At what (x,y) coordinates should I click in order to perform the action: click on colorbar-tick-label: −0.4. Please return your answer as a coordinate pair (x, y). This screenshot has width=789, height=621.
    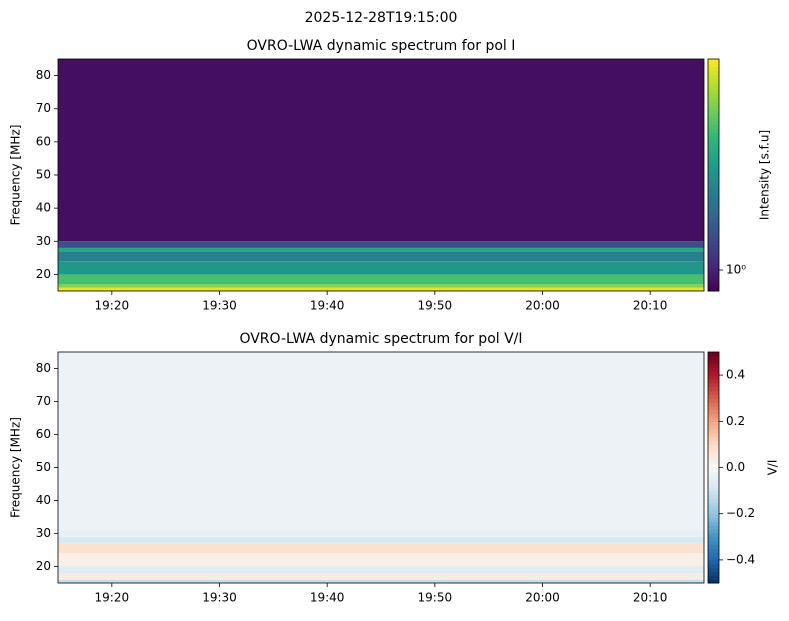
    Looking at the image, I should click on (740, 559).